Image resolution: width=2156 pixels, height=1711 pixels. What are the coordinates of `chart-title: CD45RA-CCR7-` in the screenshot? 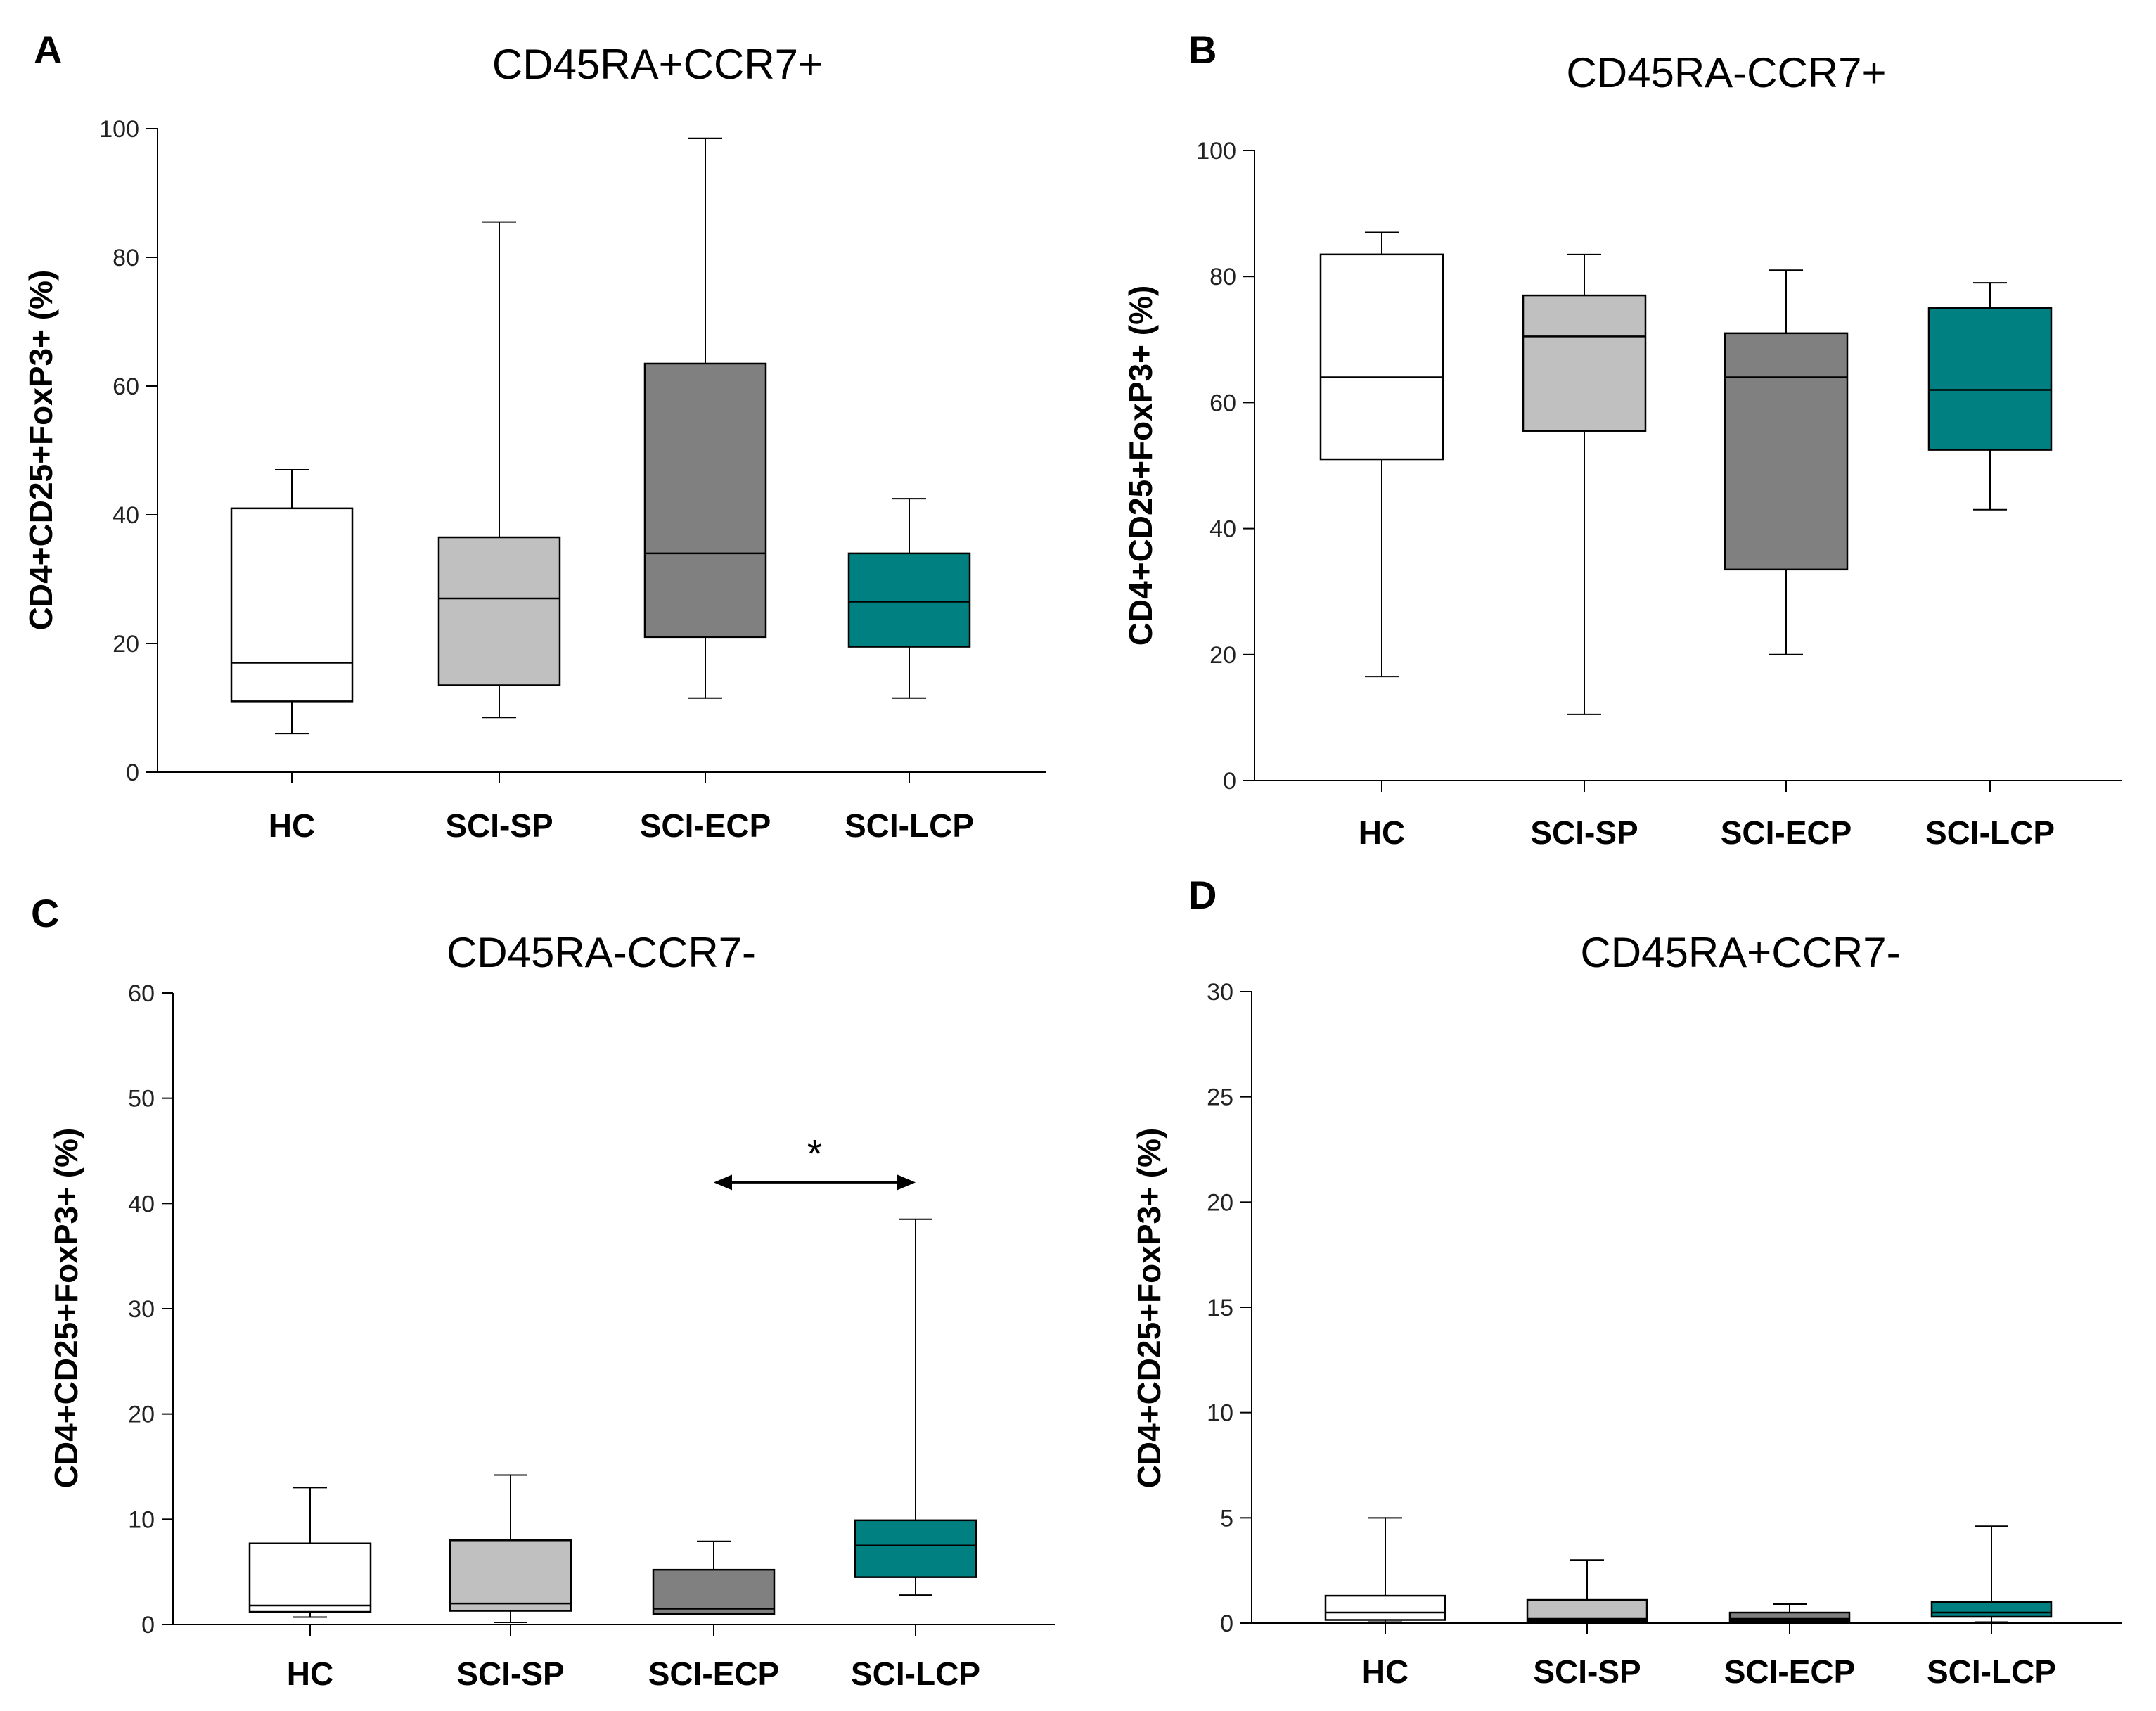 It's located at (601, 952).